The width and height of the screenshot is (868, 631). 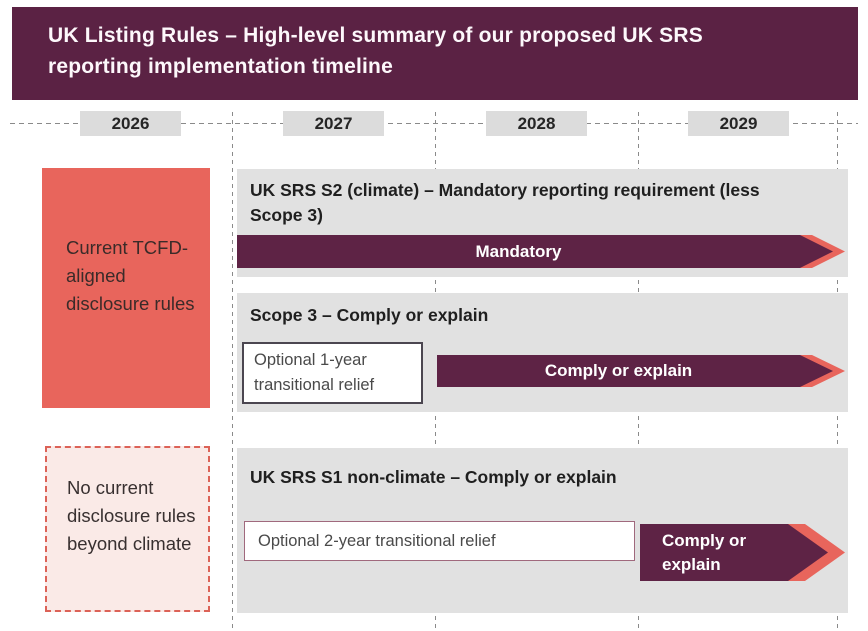 I want to click on year-label-2026: 2026, so click(x=130, y=123).